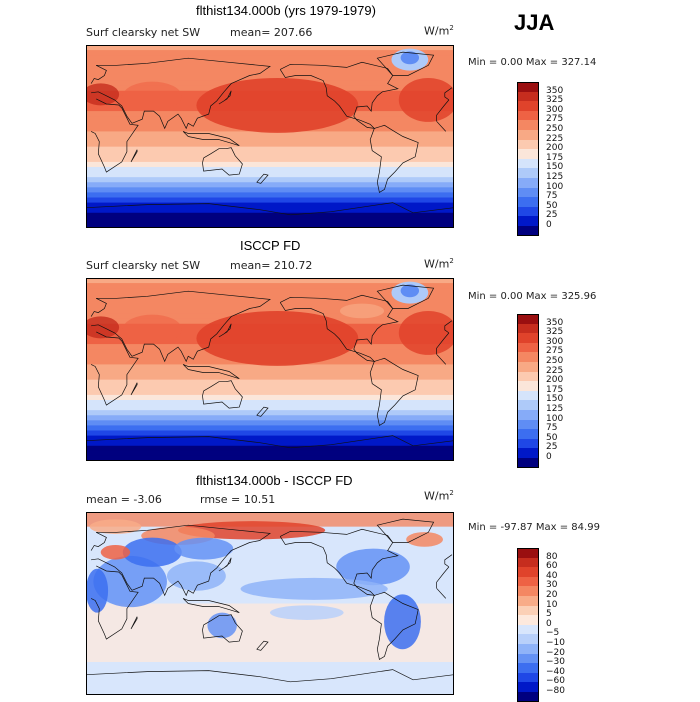  What do you see at coordinates (274, 480) in the screenshot?
I see `panel3-title: flthist134.000b - ISCCP FD` at bounding box center [274, 480].